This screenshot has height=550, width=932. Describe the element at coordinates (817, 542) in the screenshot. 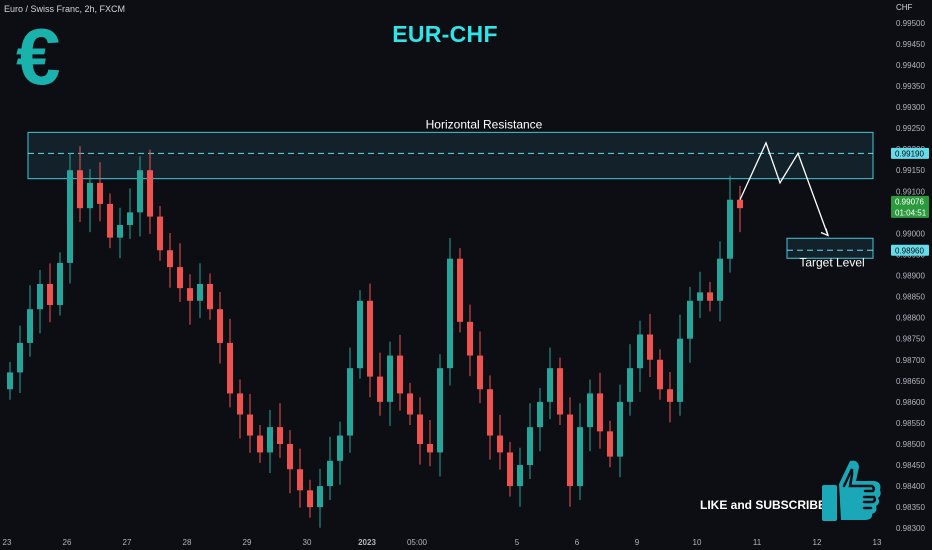

I see `x-tick-label: 12` at that location.